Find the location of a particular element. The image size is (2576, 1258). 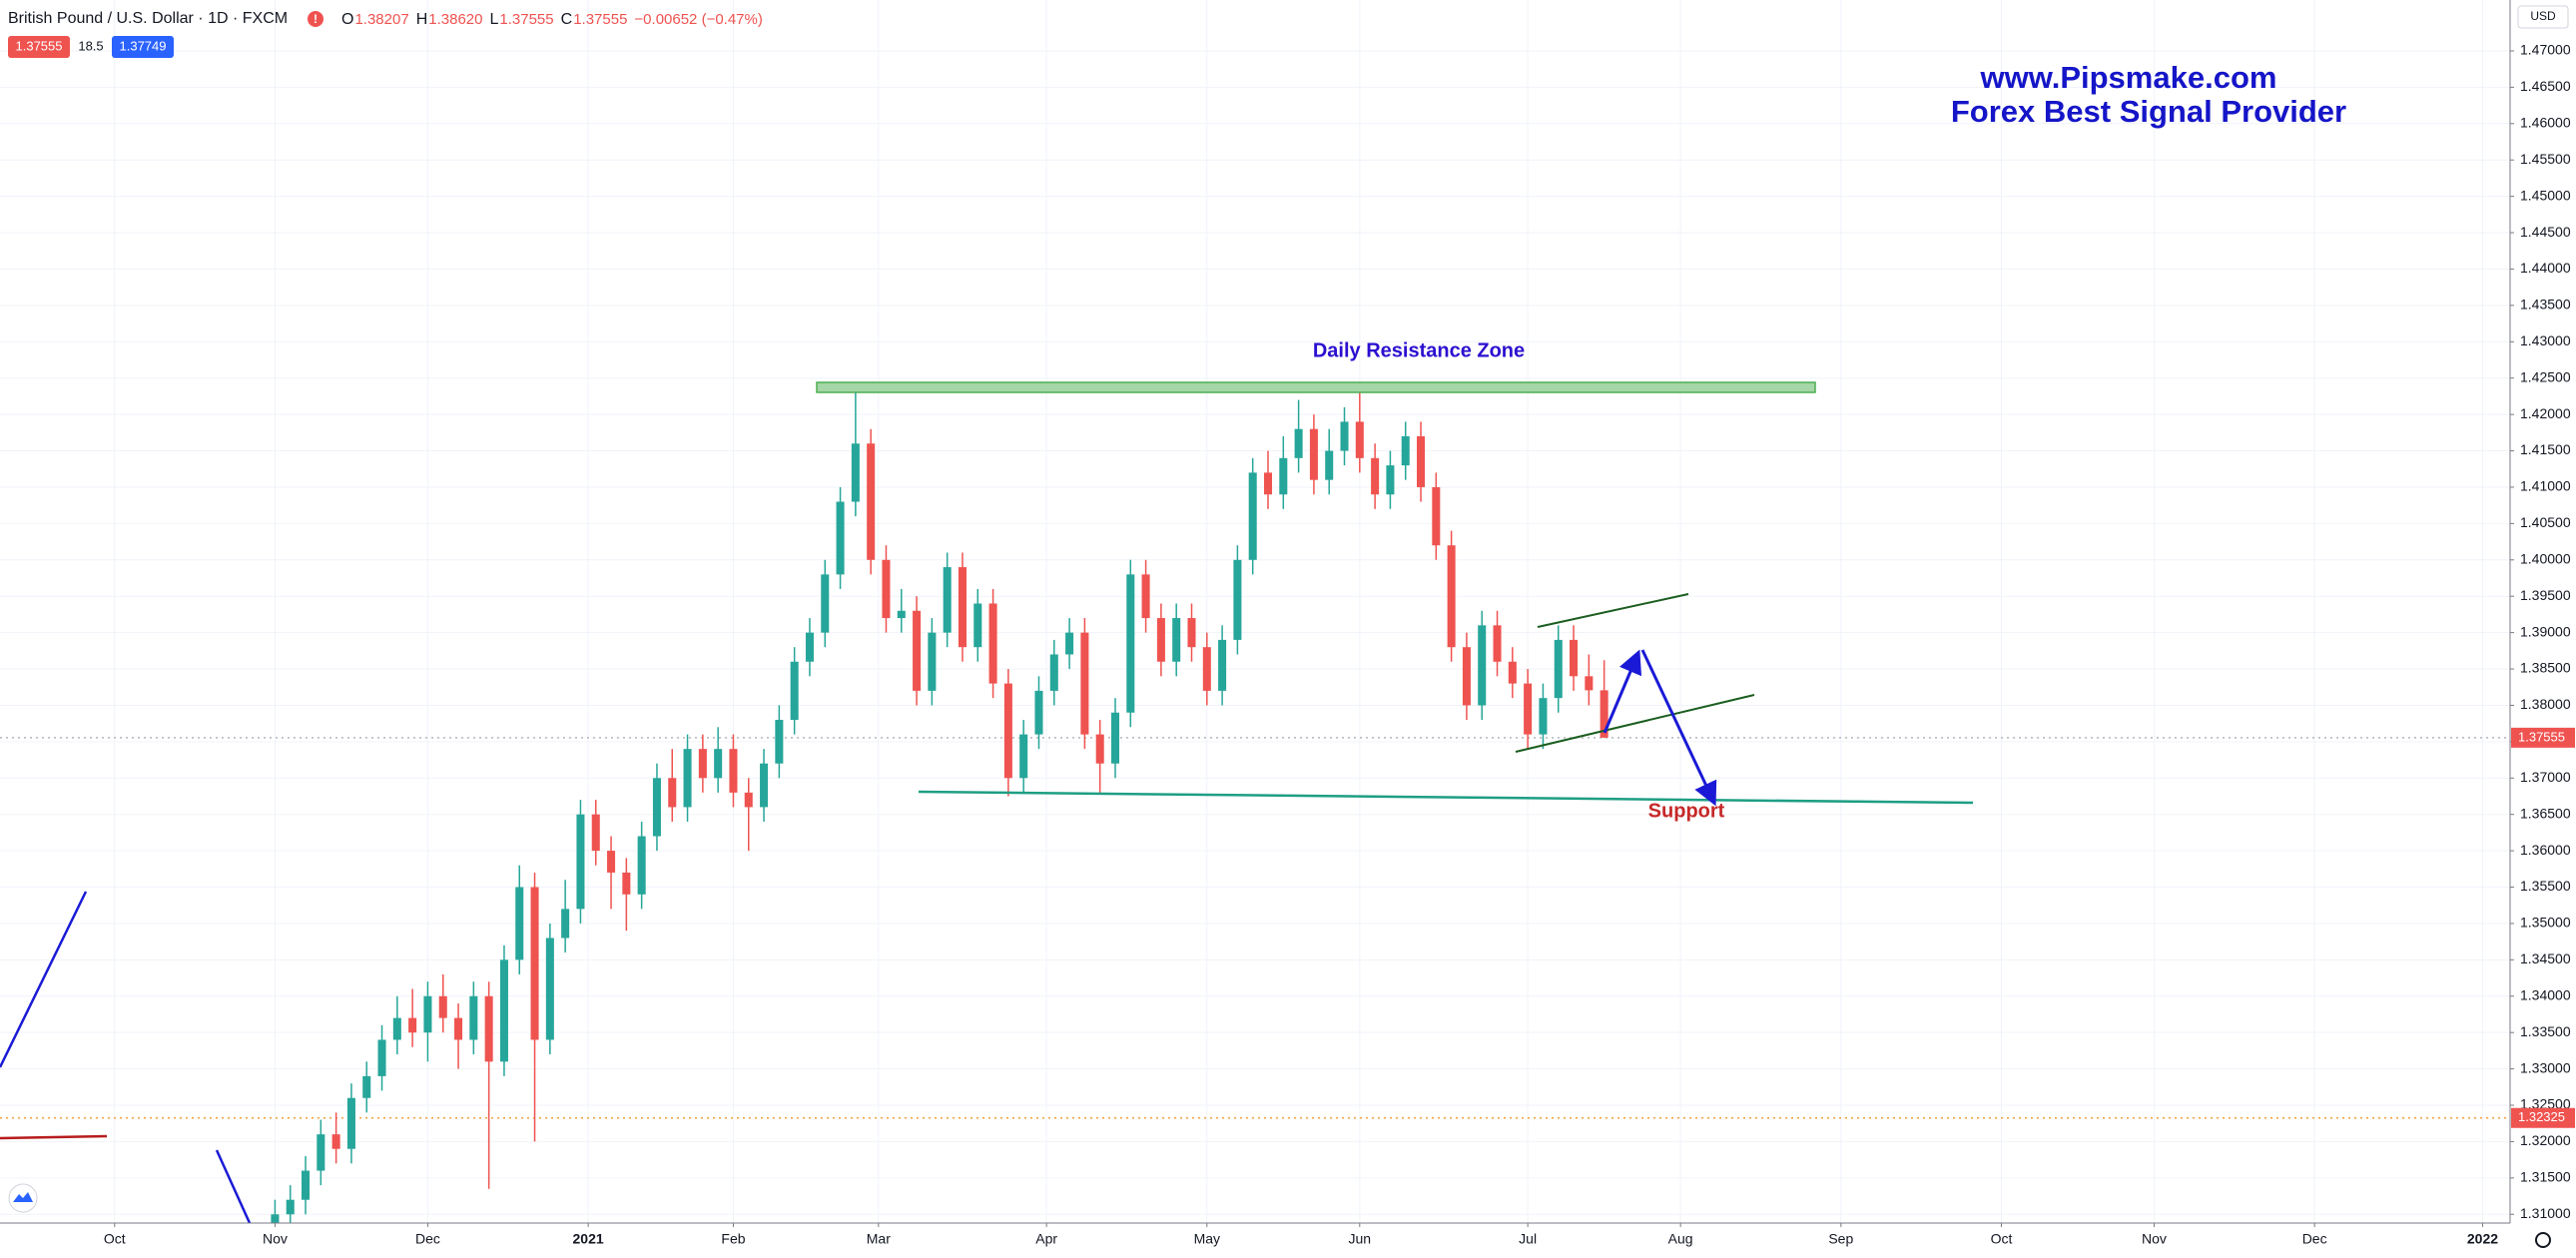

change-value: −0.00652 (−0.47%) is located at coordinates (698, 19).